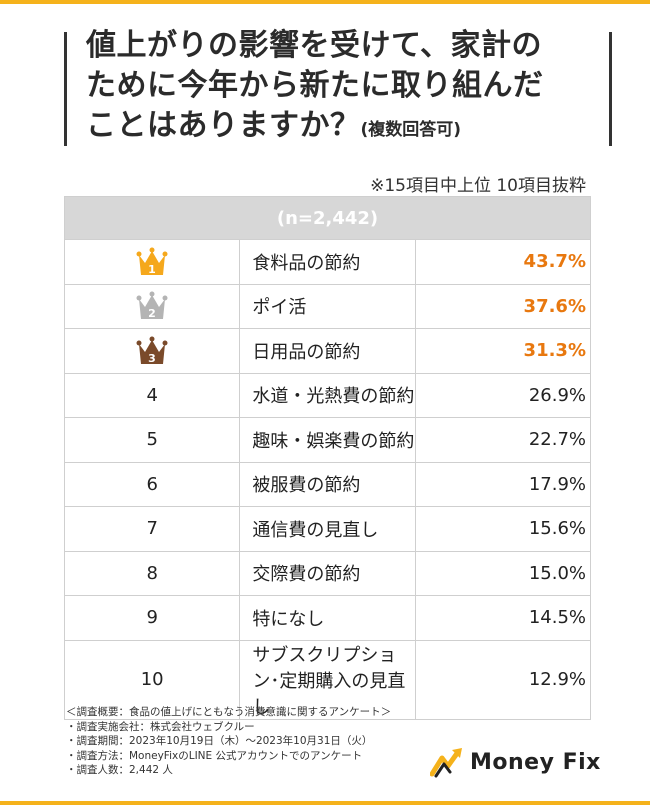 Image resolution: width=650 pixels, height=805 pixels. I want to click on table-header-row: (n=2,442), so click(327, 218).